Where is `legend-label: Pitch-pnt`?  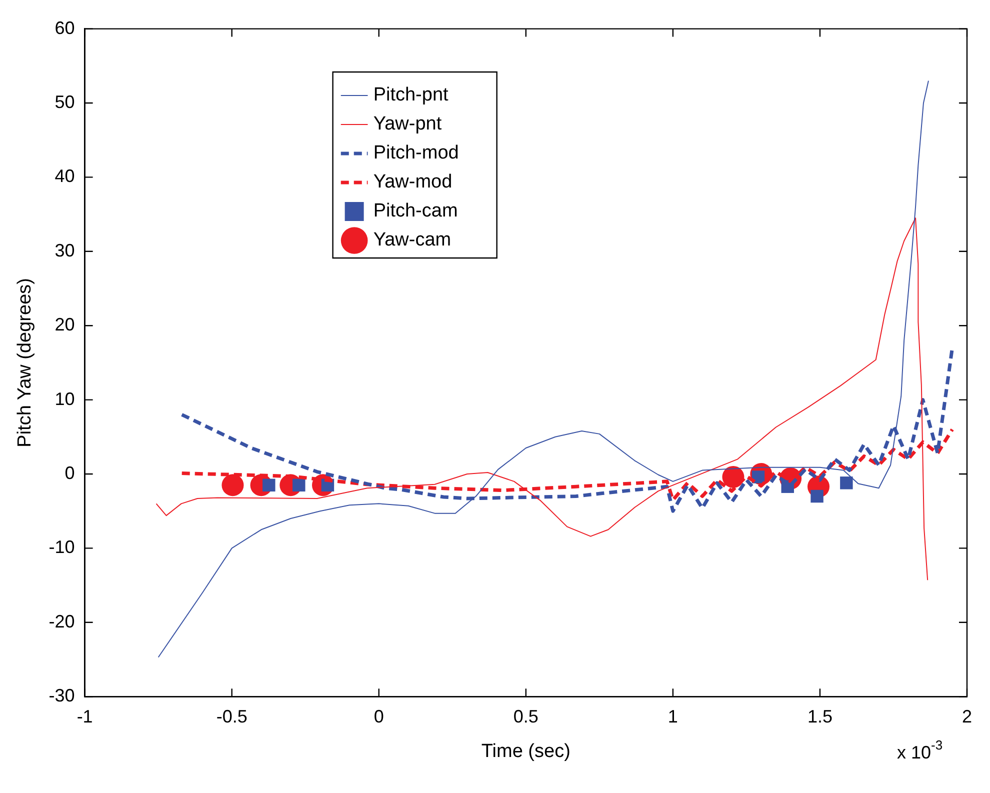 legend-label: Pitch-pnt is located at coordinates (411, 95).